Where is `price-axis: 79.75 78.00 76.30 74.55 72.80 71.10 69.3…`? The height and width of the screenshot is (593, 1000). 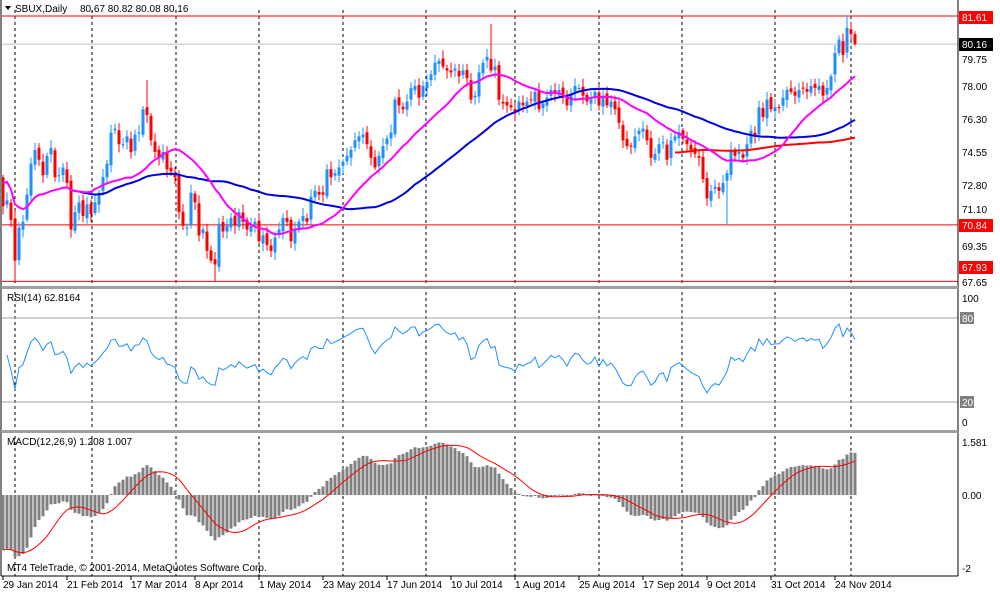 price-axis: 79.75 78.00 76.30 74.55 72.80 71.10 69.3… is located at coordinates (974, 172).